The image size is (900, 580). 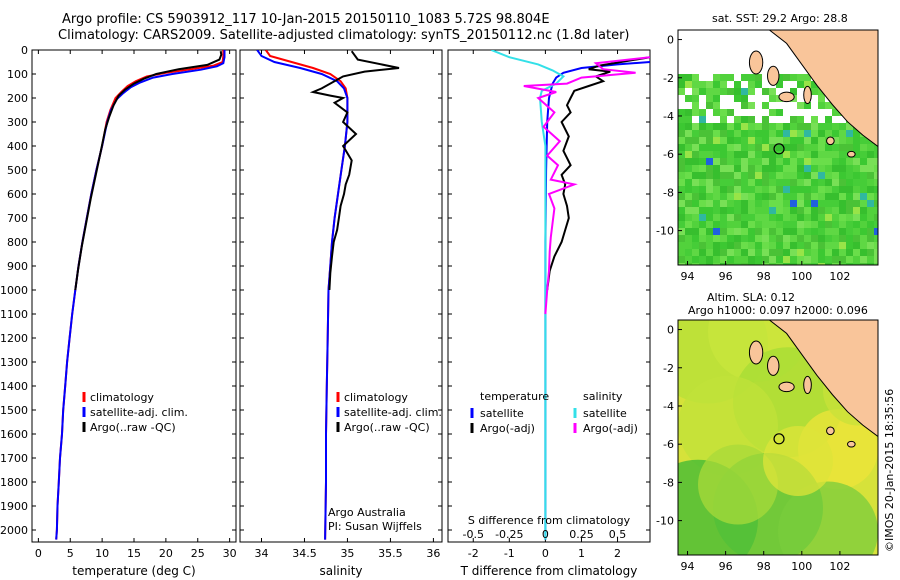 What do you see at coordinates (581, 534) in the screenshot?
I see `top-tick-label: 0.25` at bounding box center [581, 534].